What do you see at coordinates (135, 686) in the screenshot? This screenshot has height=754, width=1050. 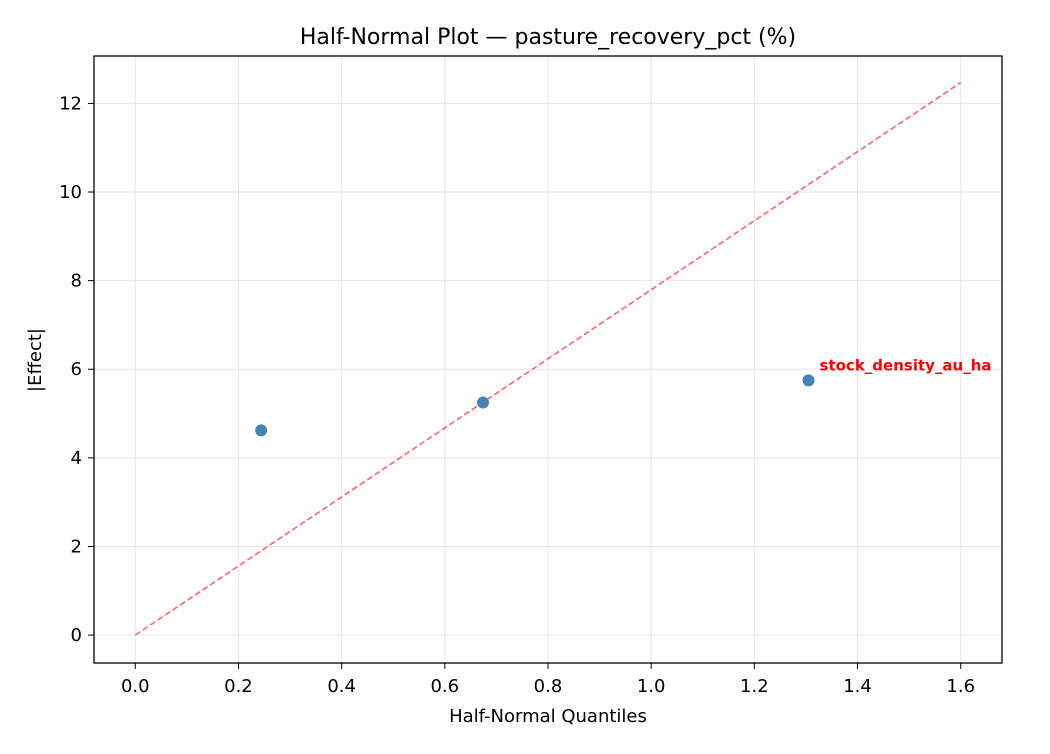 I see `x-tick-label: 0.0` at bounding box center [135, 686].